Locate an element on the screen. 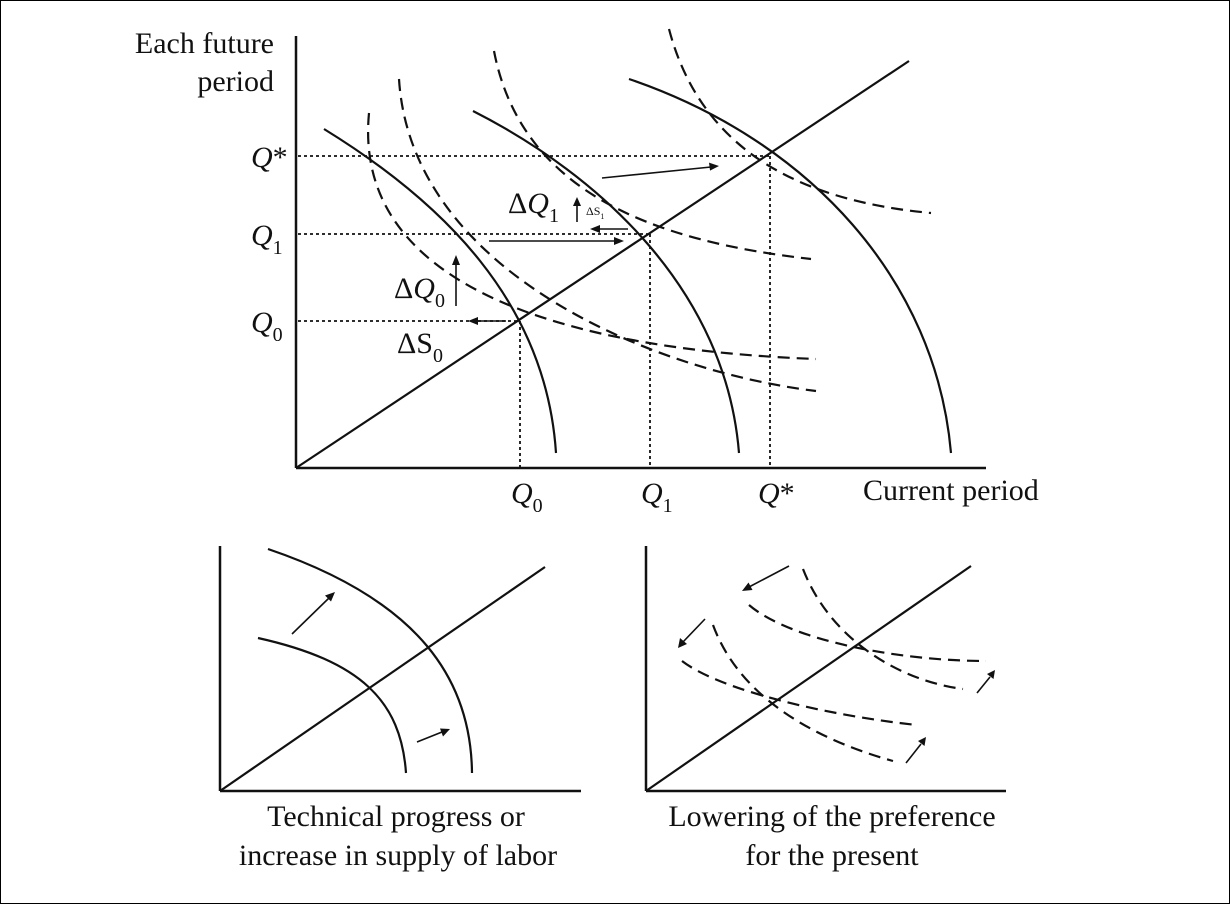  dotted-guides is located at coordinates (534, 311).